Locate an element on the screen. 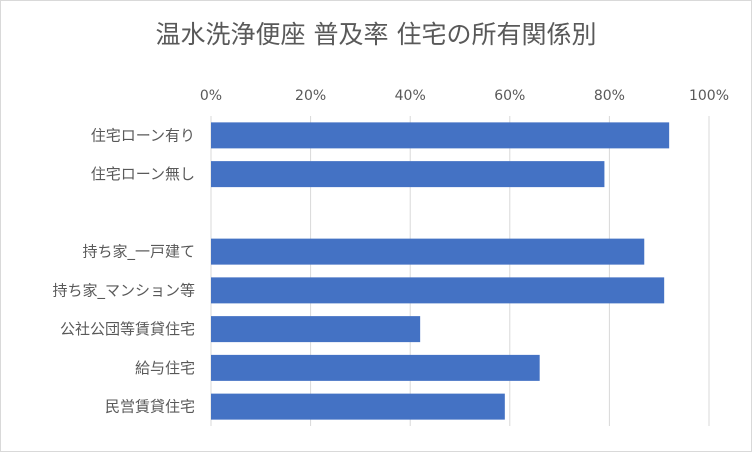 The image size is (752, 452). category-label: 住宅ローン有り is located at coordinates (143, 135).